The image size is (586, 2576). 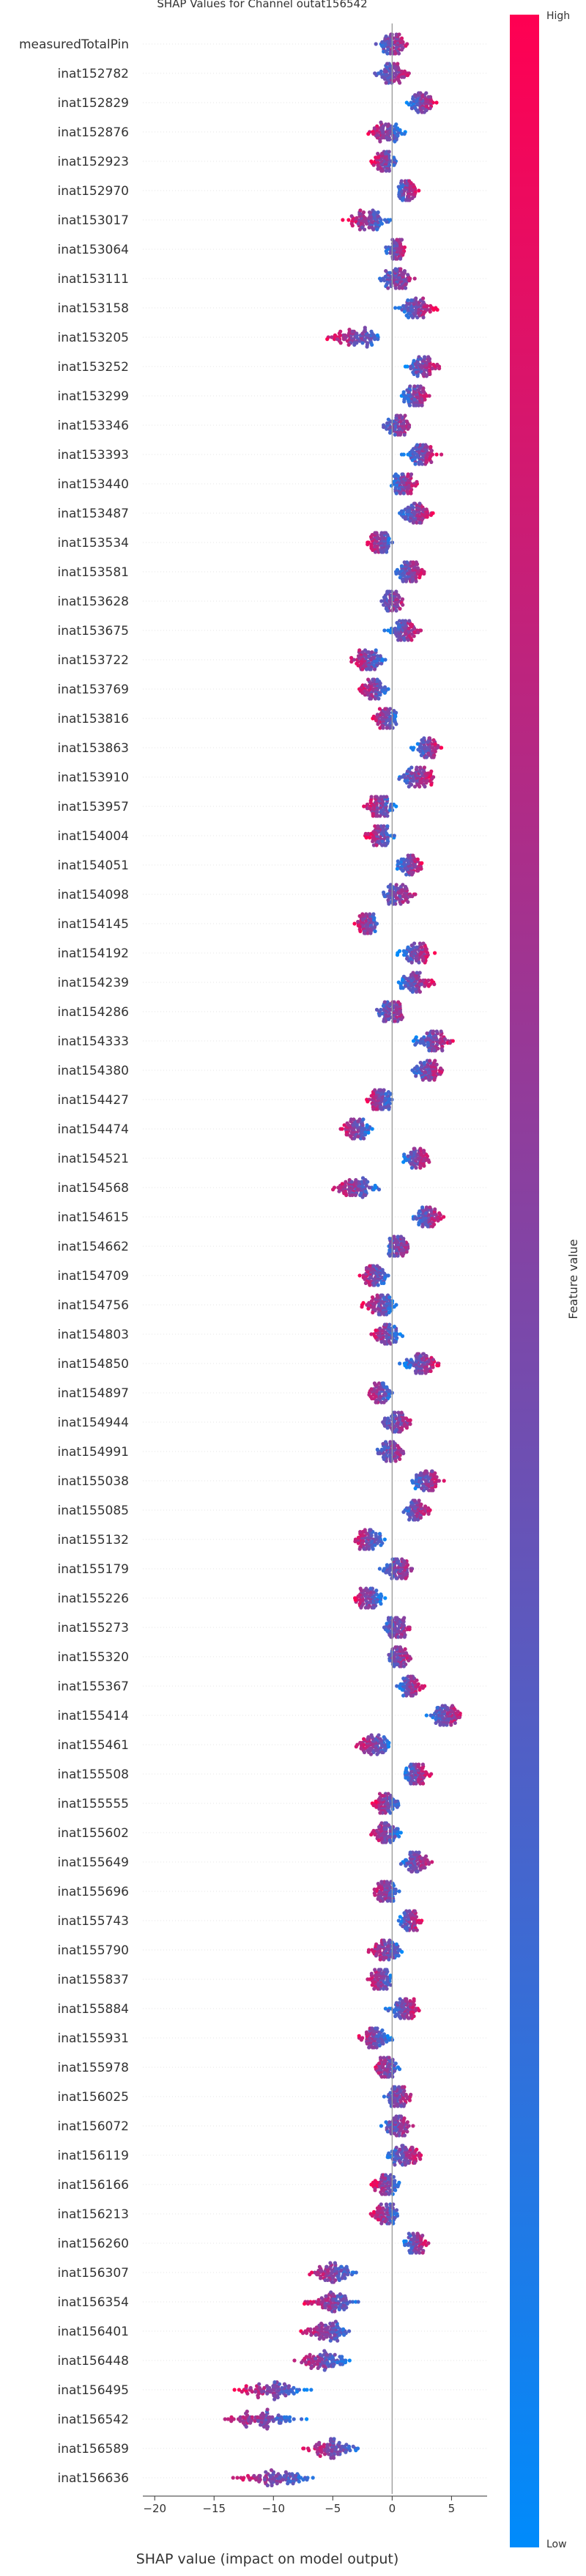 I want to click on feature-label: inat154521, so click(x=94, y=1159).